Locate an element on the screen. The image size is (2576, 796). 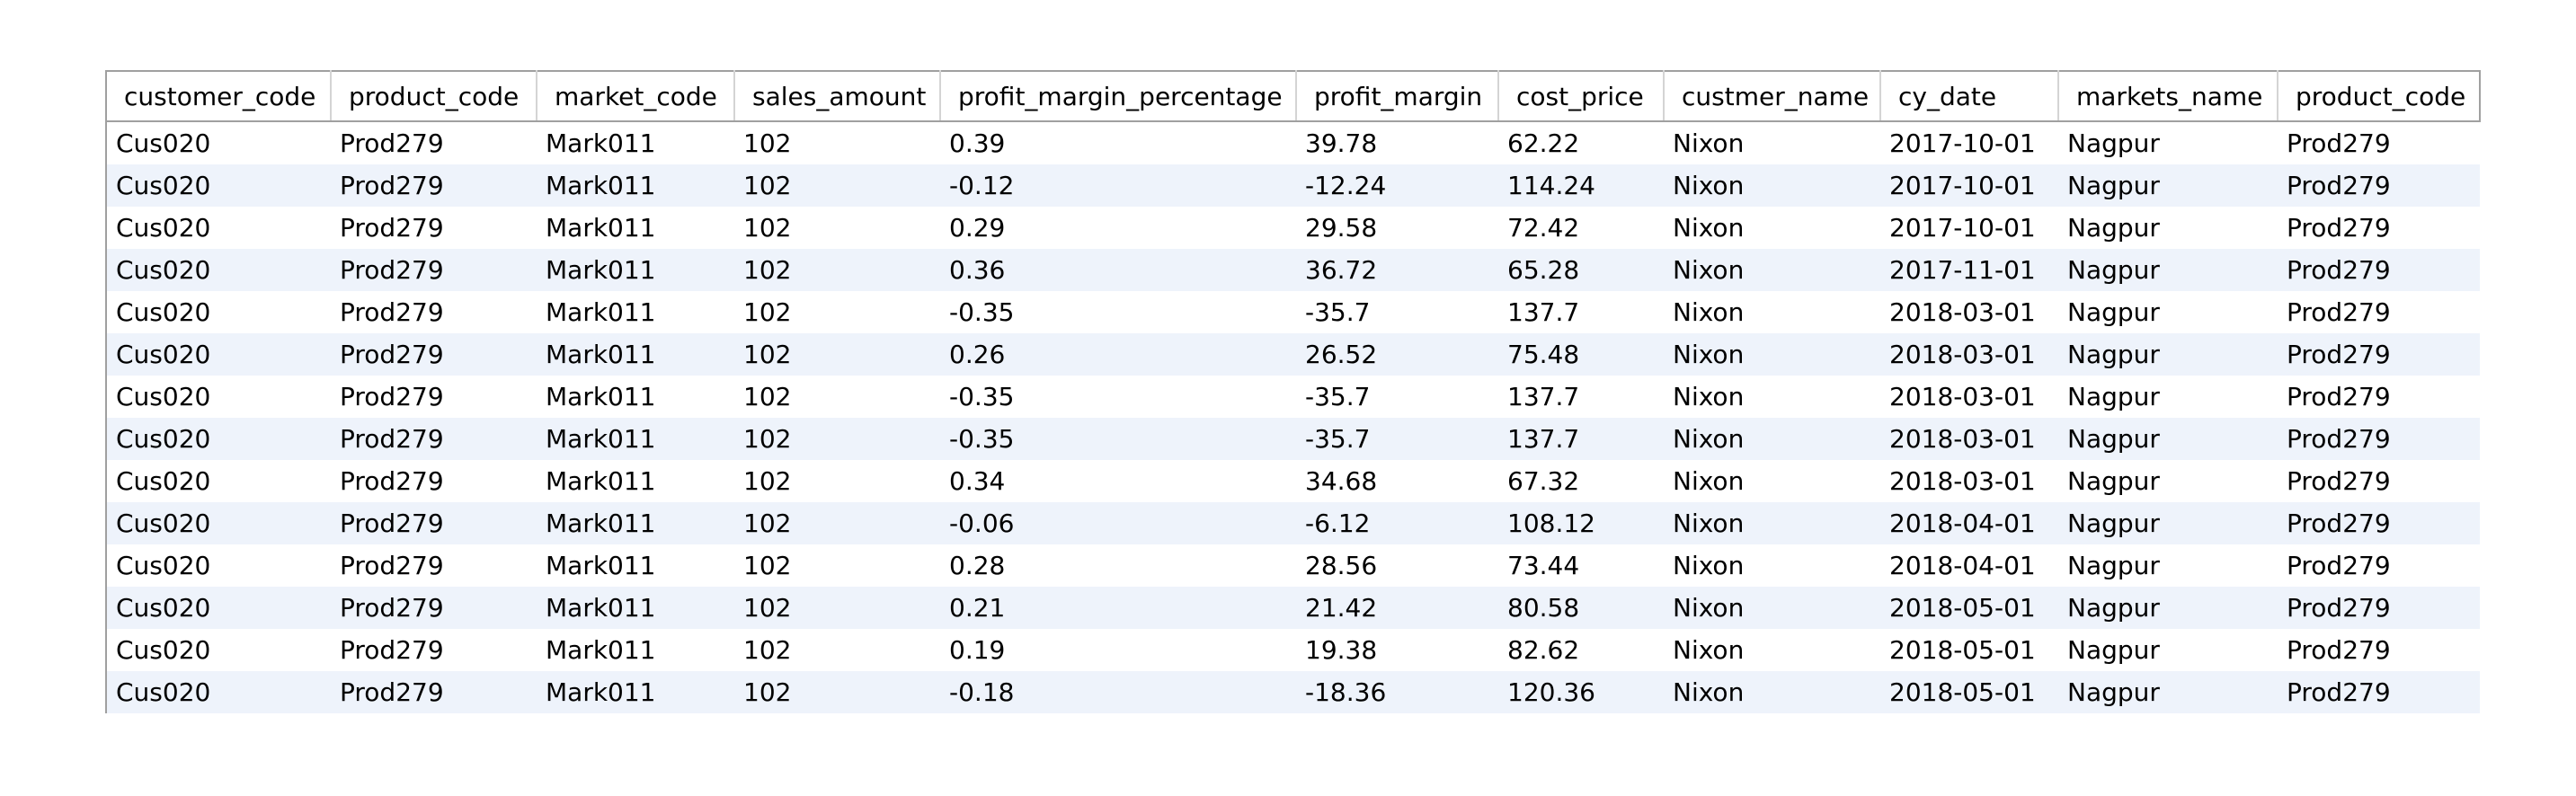
table-cell: -18.36 is located at coordinates (1397, 692).